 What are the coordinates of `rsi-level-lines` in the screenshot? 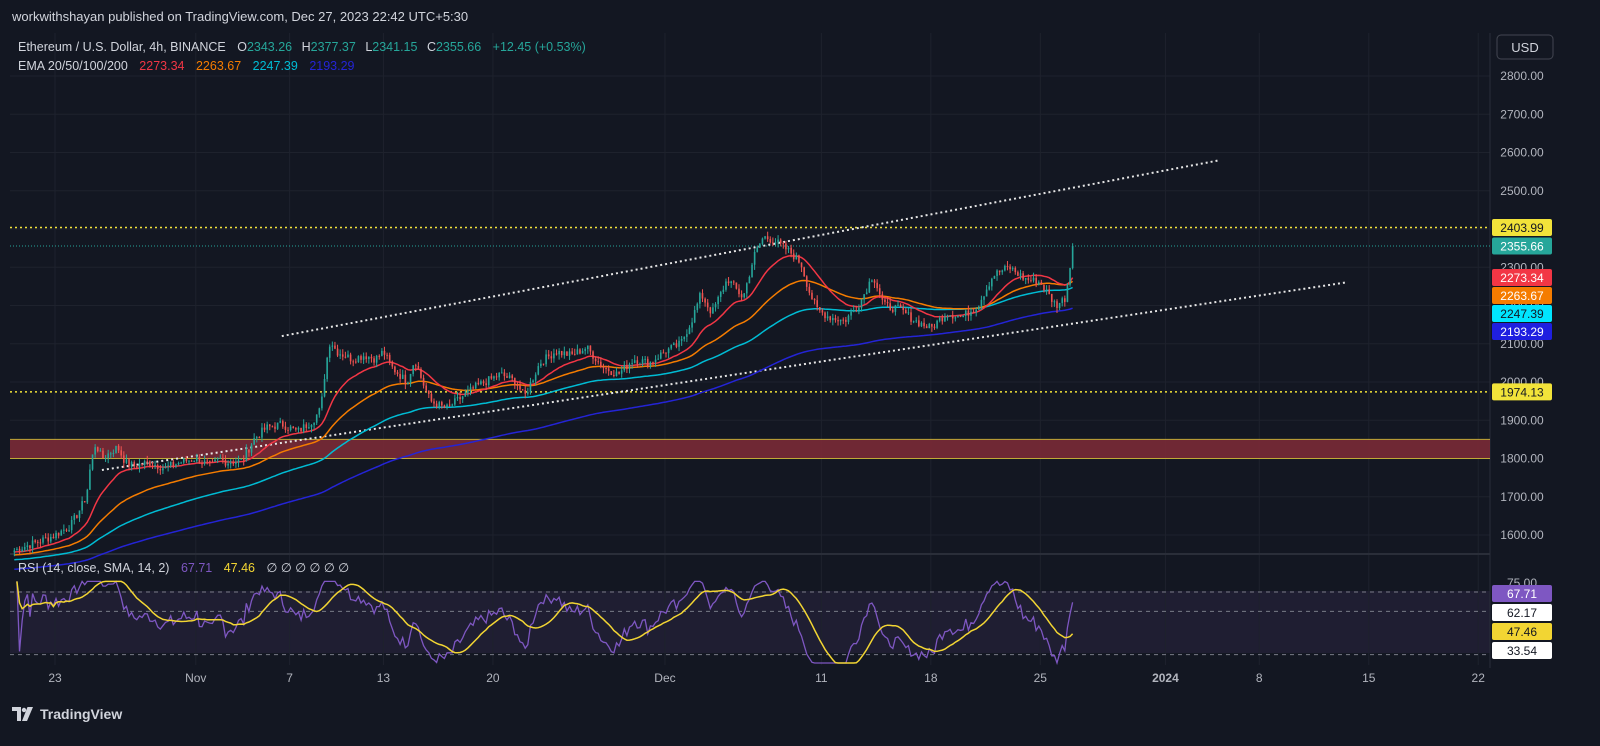 It's located at (750, 623).